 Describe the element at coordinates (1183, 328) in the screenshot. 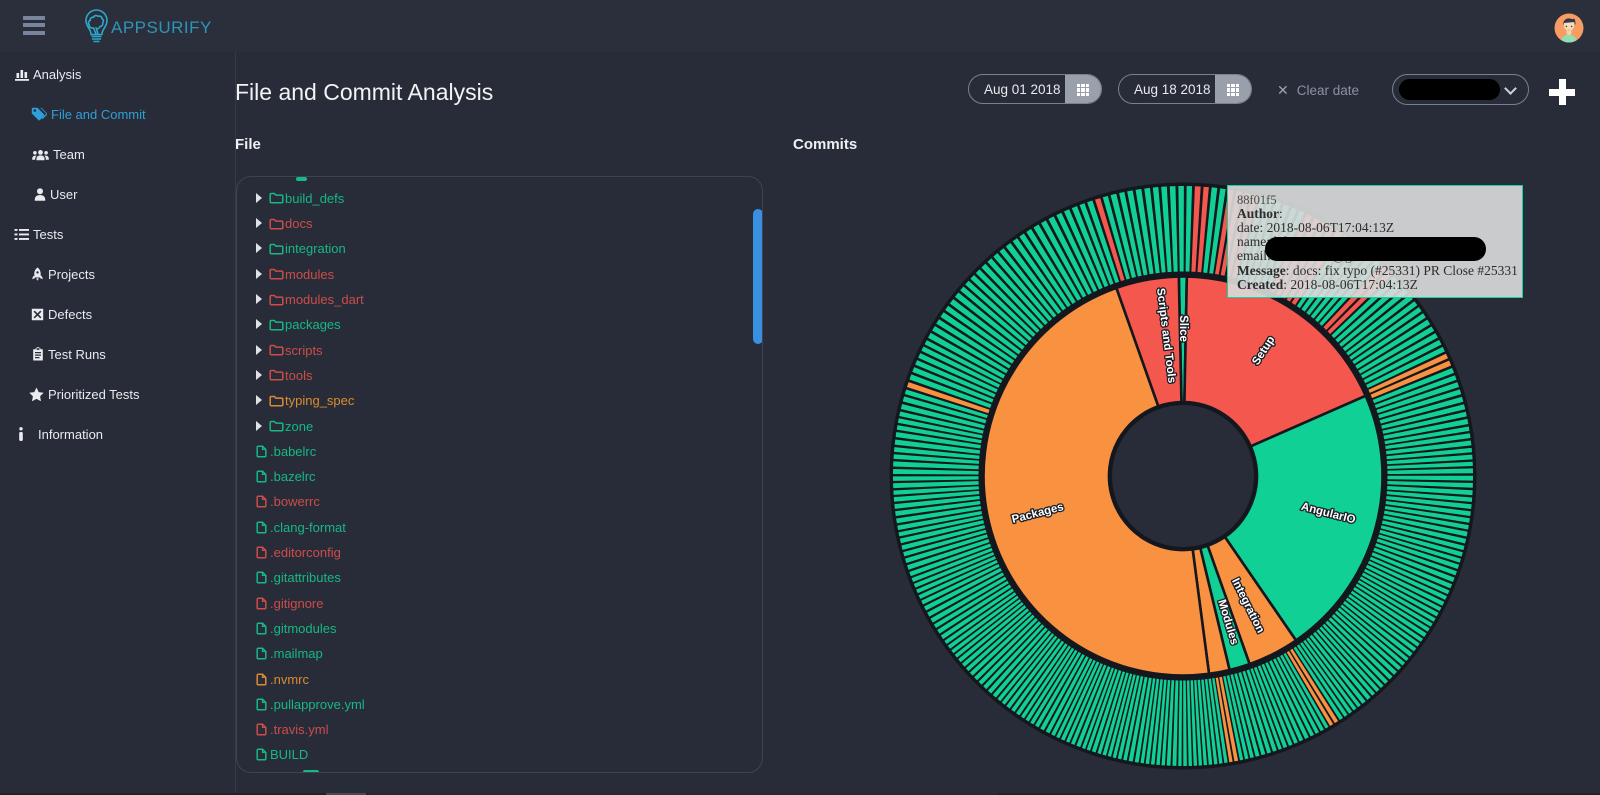

I see `svg-text: Slice` at that location.